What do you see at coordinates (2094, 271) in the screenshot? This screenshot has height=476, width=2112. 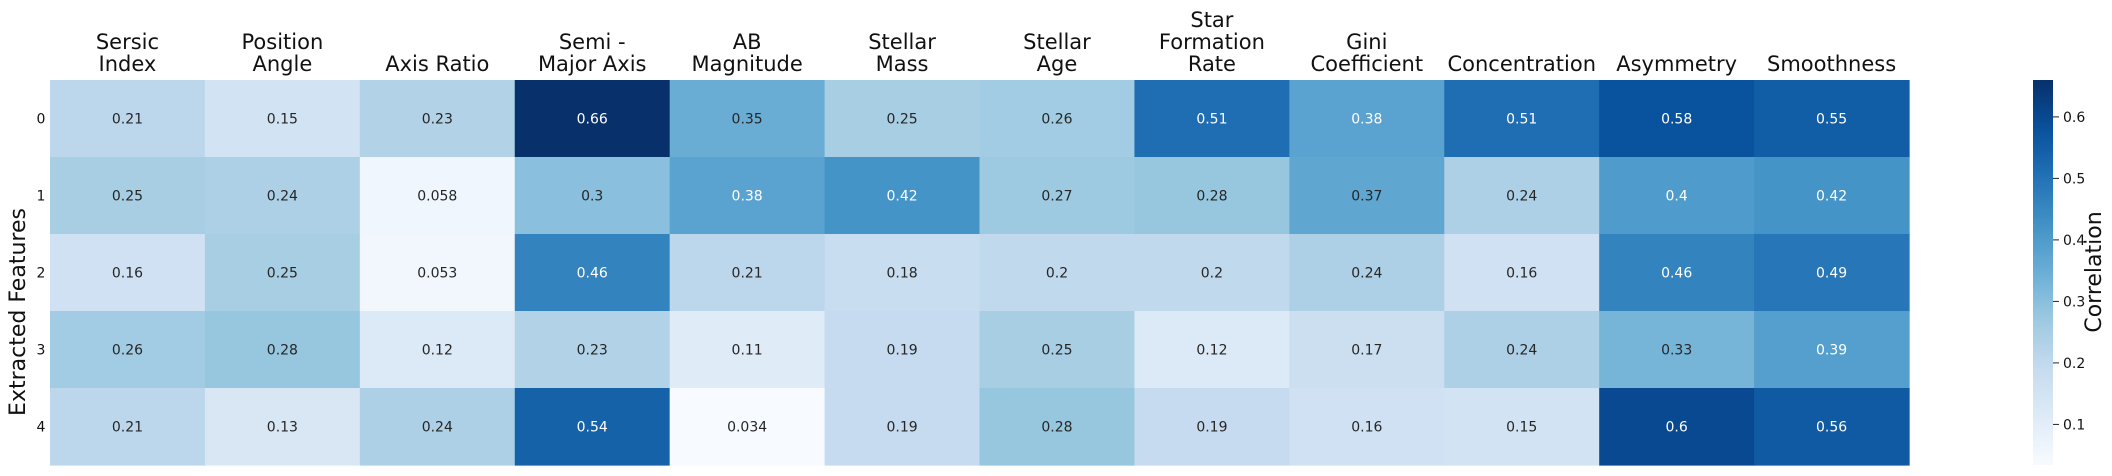 I see `colorbar-label: Correlation` at bounding box center [2094, 271].